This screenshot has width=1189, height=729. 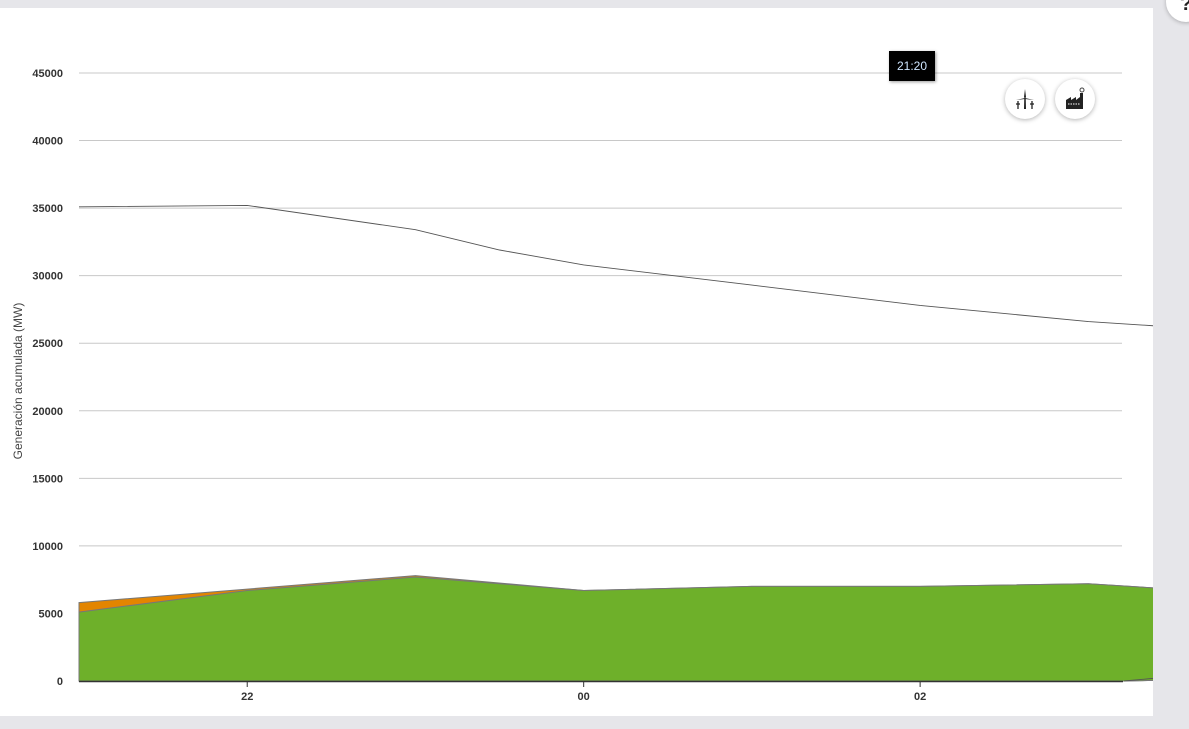 What do you see at coordinates (247, 697) in the screenshot?
I see `x-tick-label: 22` at bounding box center [247, 697].